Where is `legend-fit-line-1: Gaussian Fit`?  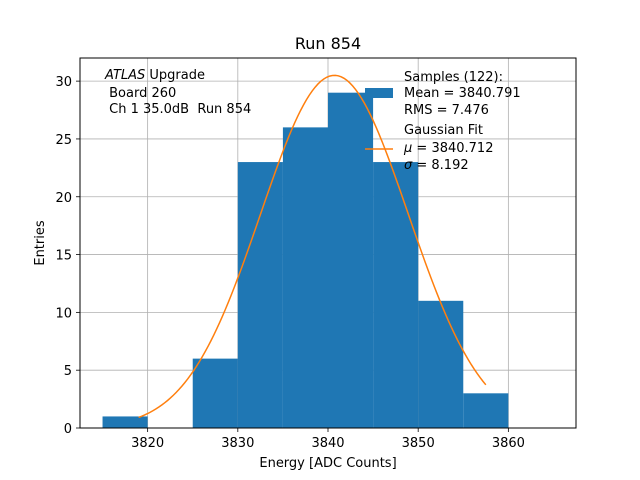 legend-fit-line-1: Gaussian Fit is located at coordinates (443, 130).